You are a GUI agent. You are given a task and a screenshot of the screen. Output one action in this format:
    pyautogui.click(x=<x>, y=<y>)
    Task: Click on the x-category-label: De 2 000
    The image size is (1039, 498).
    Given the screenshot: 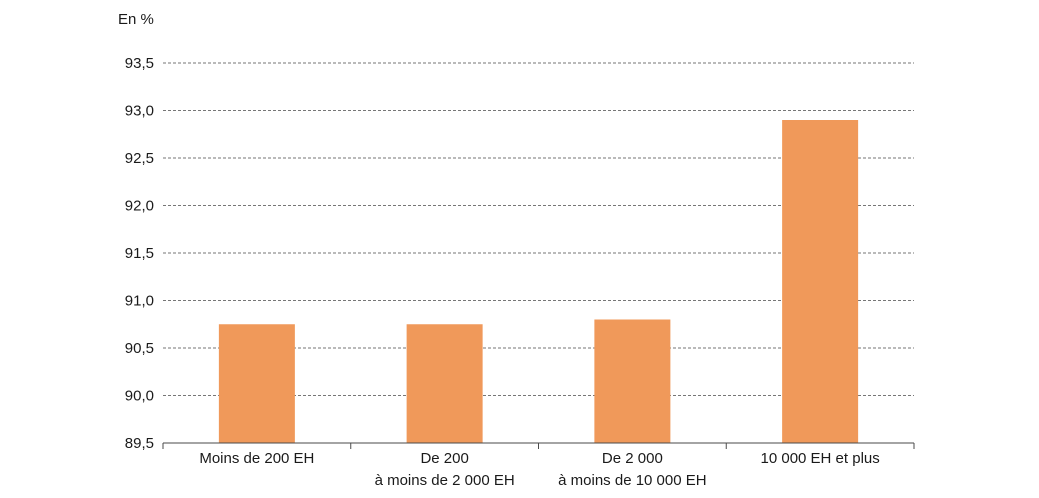 What is the action you would take?
    pyautogui.click(x=632, y=458)
    